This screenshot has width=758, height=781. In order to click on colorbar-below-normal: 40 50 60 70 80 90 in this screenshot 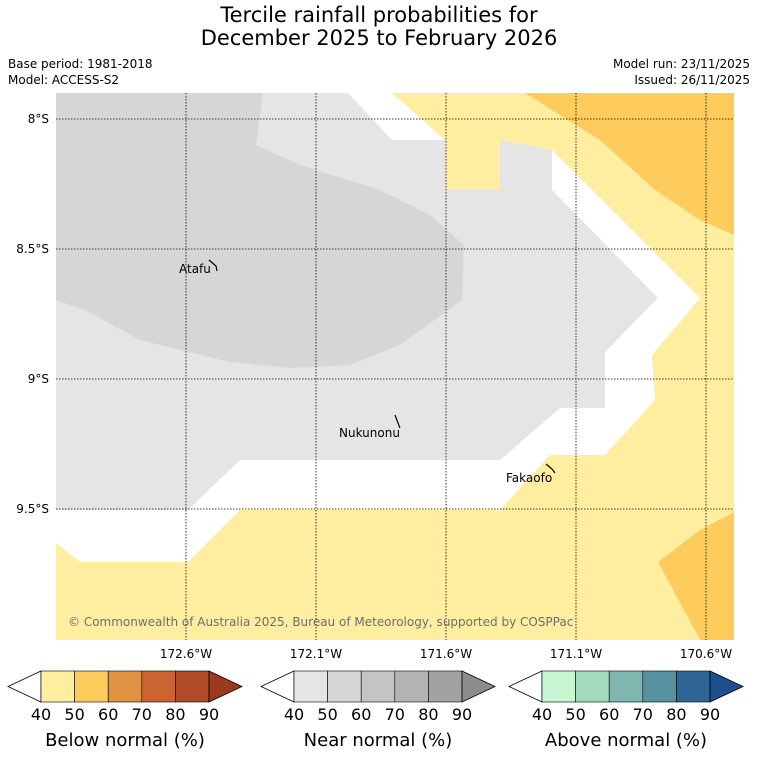, I will do `click(125, 697)`.